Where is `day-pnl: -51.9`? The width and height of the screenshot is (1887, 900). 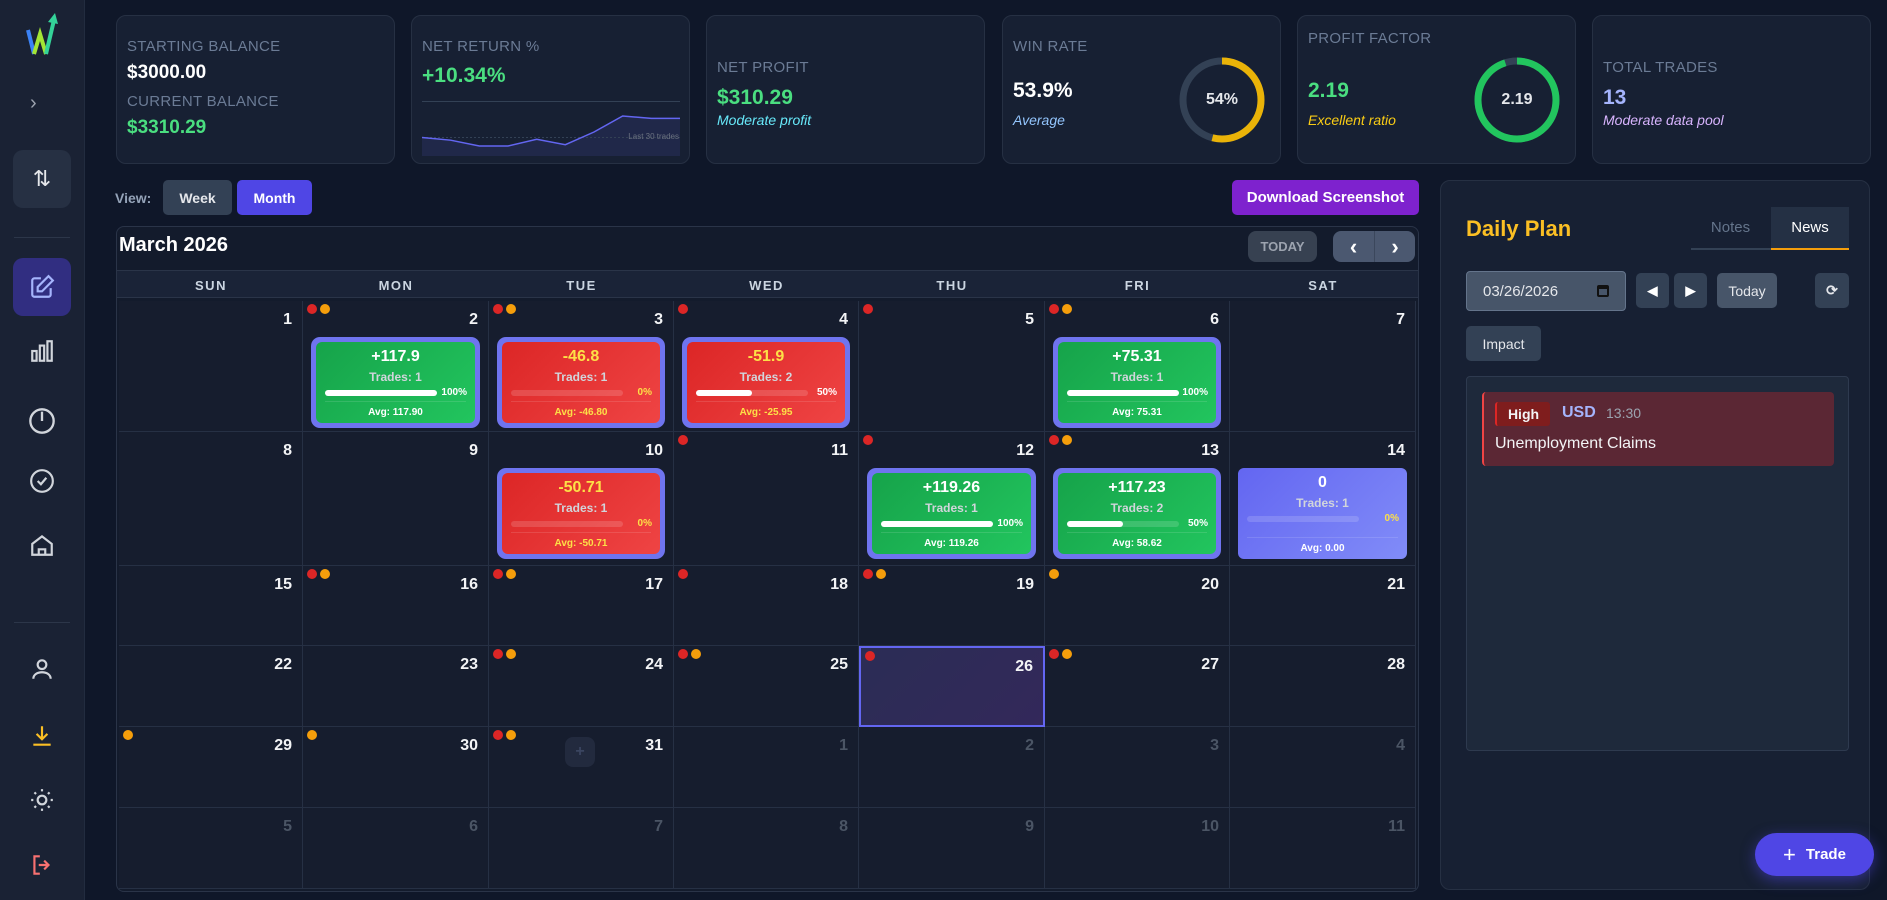
day-pnl: -51.9 is located at coordinates (766, 356).